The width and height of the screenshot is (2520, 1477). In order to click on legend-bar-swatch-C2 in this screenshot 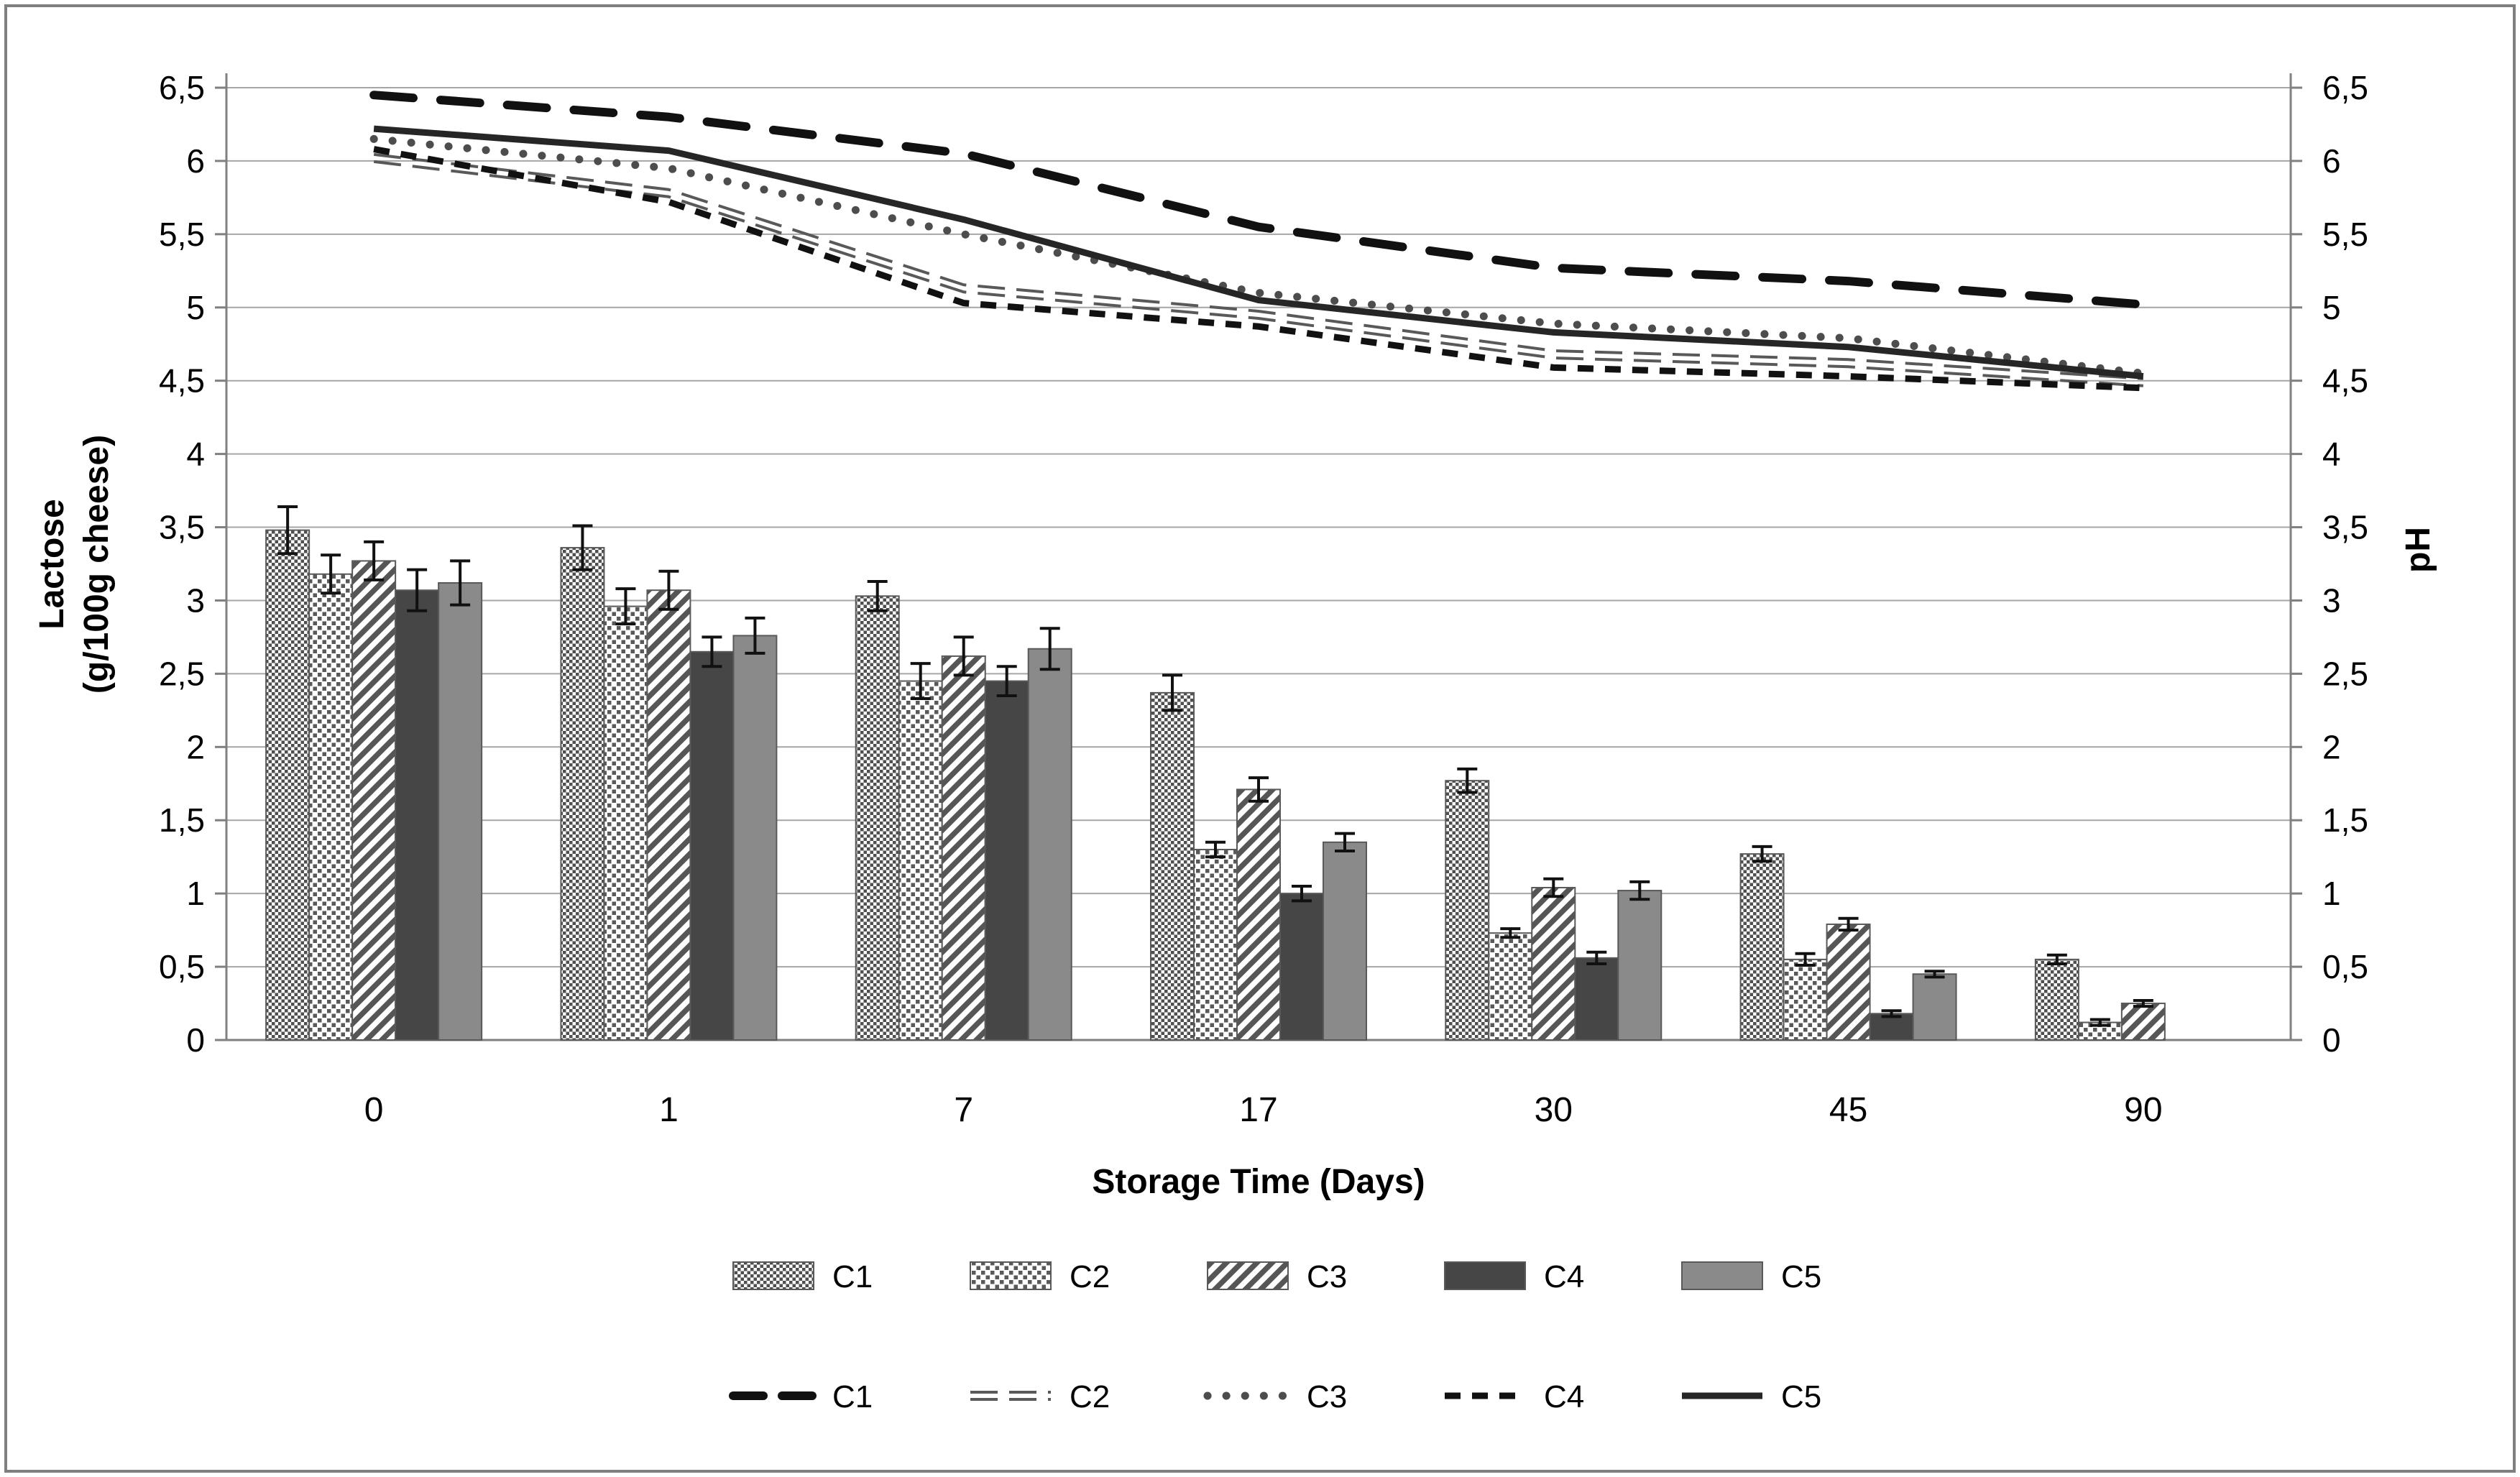, I will do `click(1011, 1275)`.